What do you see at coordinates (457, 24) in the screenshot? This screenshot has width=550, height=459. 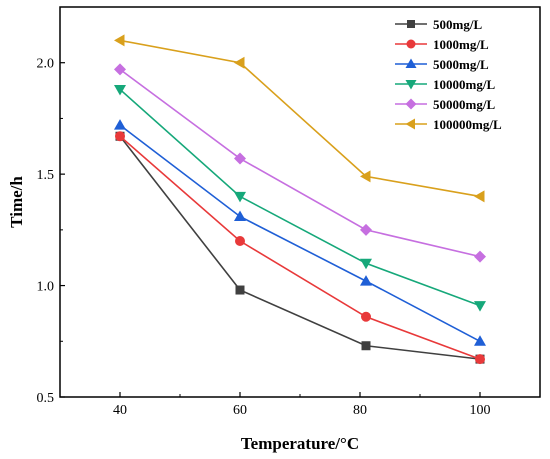 I see `legend-label: 500mg/L` at bounding box center [457, 24].